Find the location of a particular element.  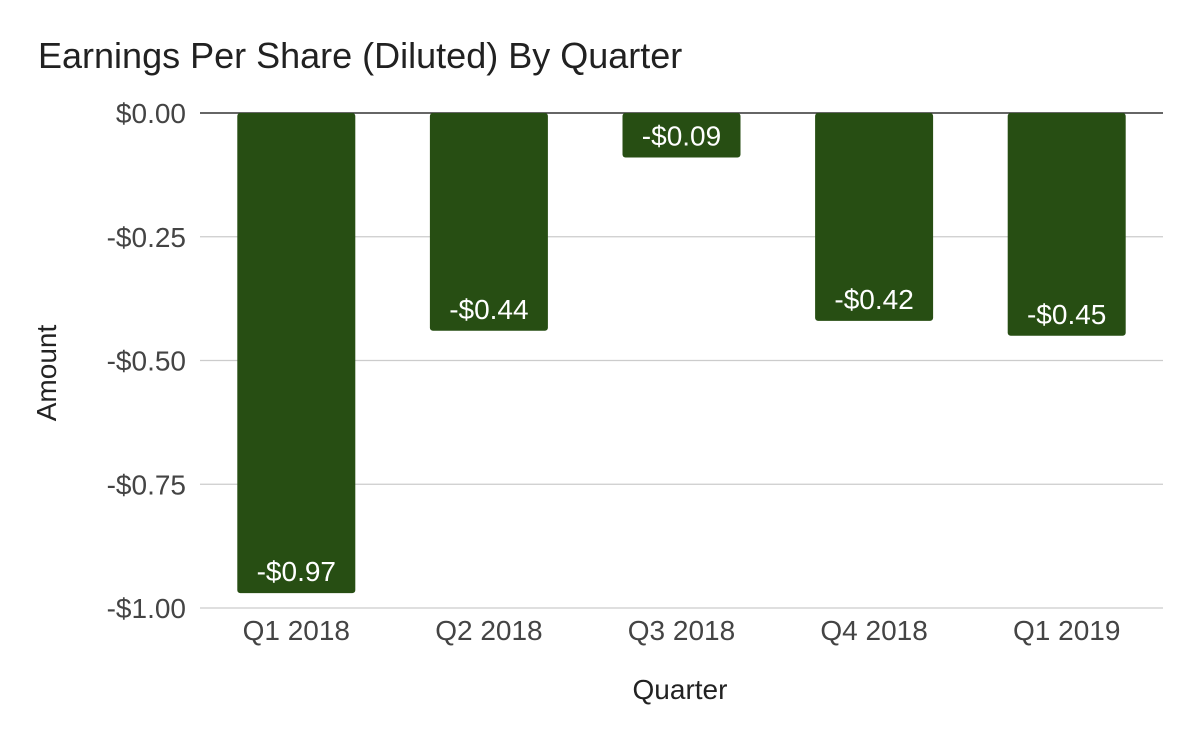

y-tick-label: $0.00 is located at coordinates (151, 113).